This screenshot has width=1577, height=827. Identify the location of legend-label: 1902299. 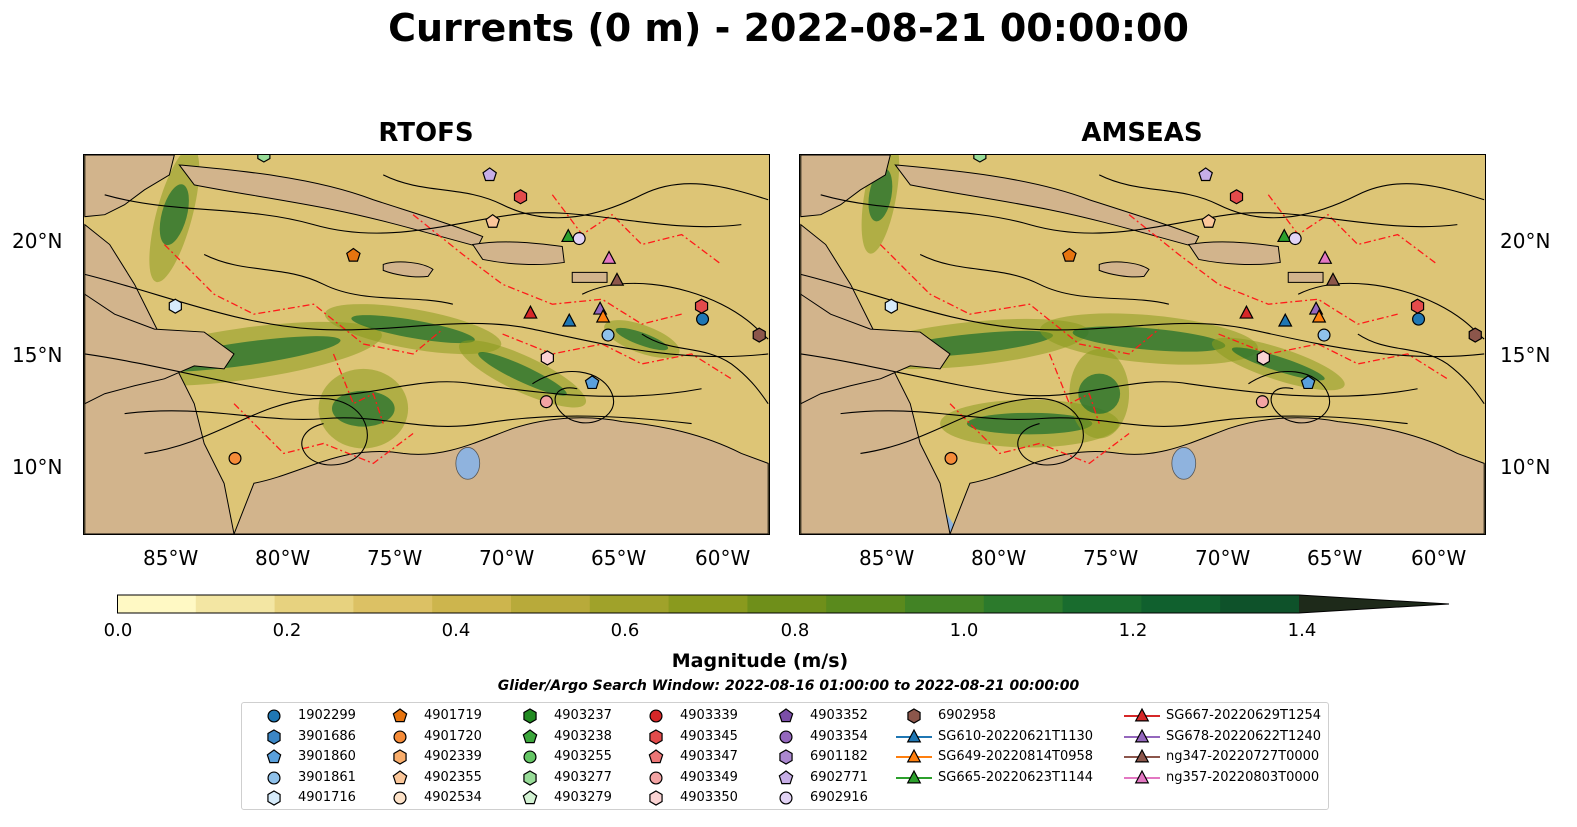
(327, 715).